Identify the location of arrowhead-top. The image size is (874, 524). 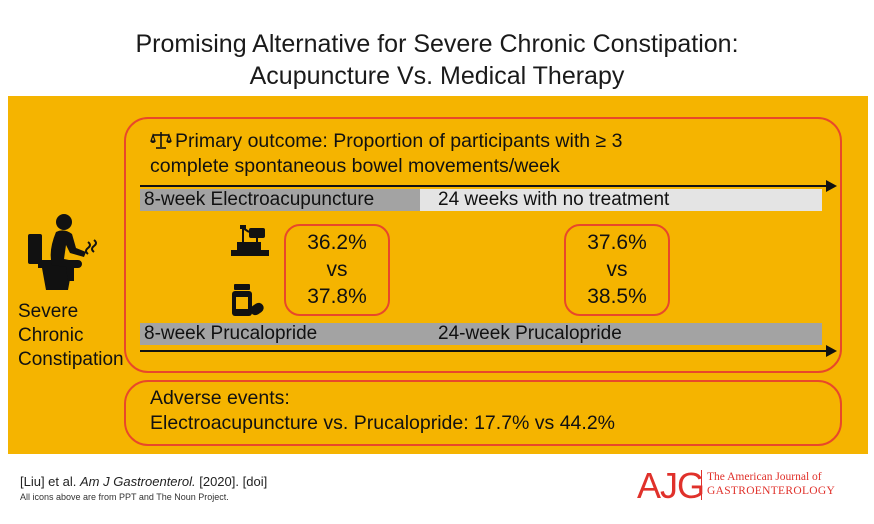
(831, 186).